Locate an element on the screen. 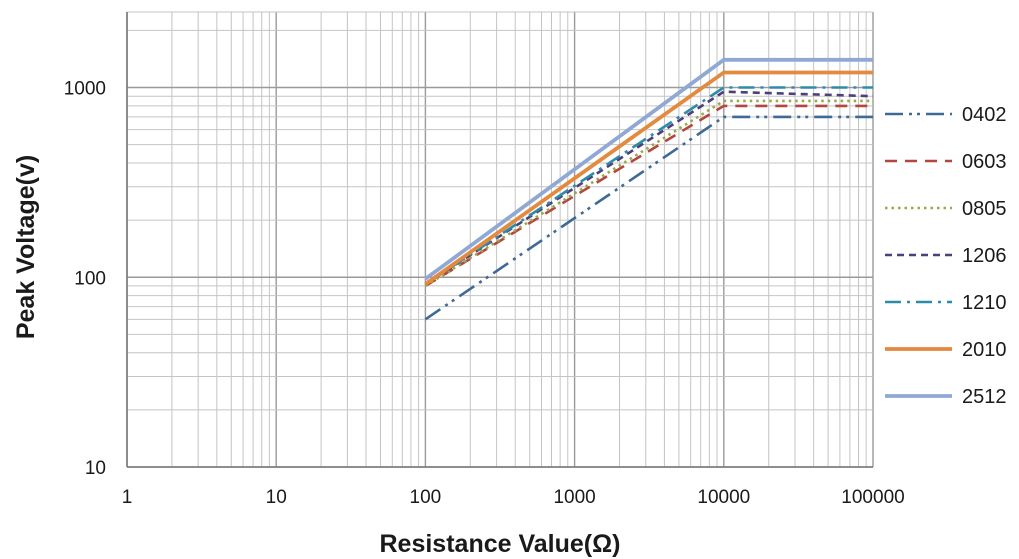  legend-item-2512: 2512 is located at coordinates (946, 397).